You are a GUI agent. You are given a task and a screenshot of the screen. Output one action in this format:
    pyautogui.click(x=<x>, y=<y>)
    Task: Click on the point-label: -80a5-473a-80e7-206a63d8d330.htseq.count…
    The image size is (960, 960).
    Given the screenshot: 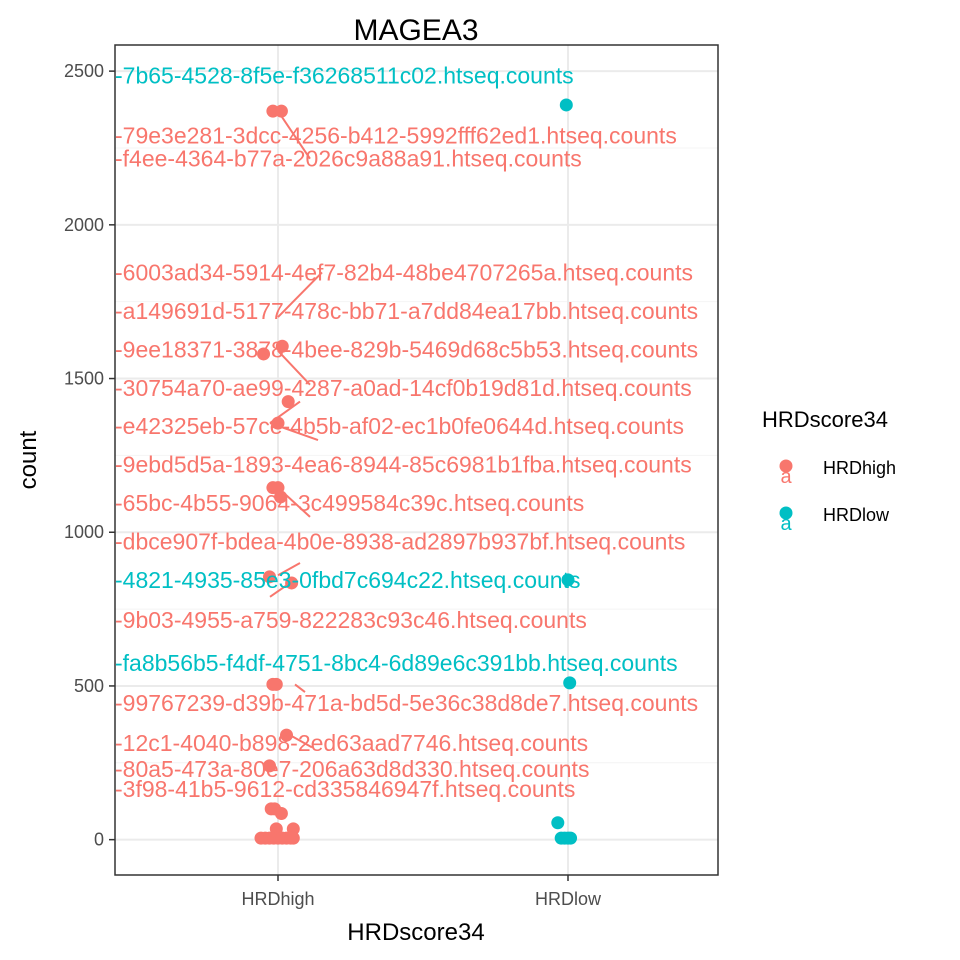 What is the action you would take?
    pyautogui.click(x=352, y=769)
    